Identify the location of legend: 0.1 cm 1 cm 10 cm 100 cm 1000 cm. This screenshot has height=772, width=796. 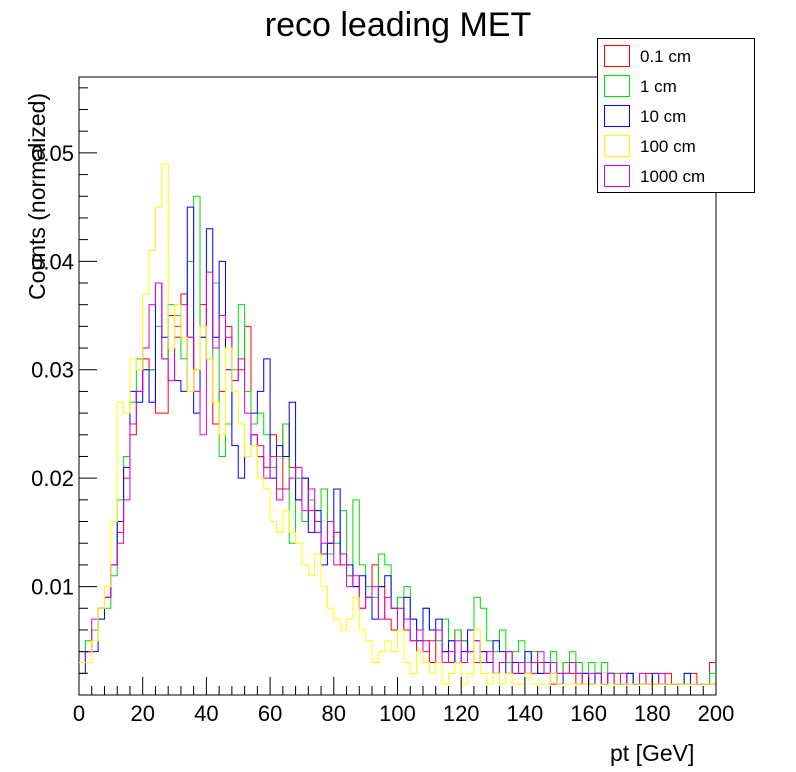
(676, 115).